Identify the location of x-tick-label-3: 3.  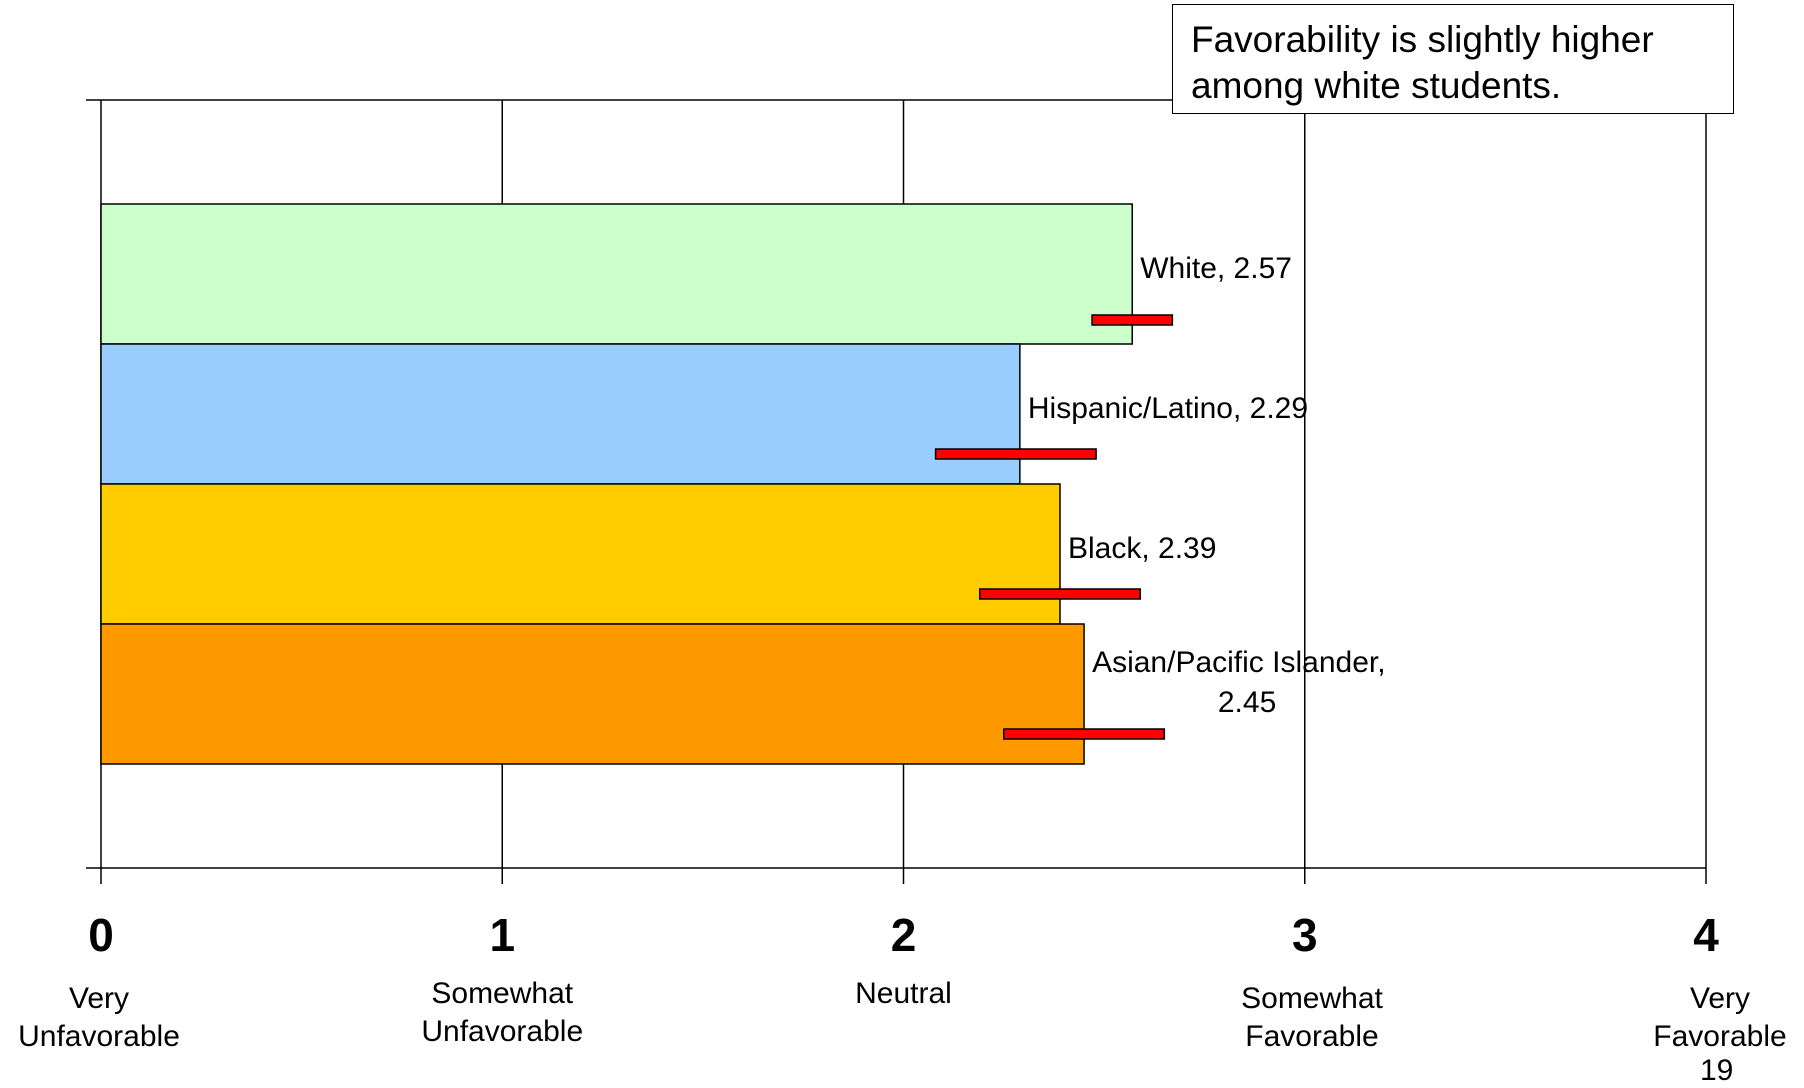
(1304, 935).